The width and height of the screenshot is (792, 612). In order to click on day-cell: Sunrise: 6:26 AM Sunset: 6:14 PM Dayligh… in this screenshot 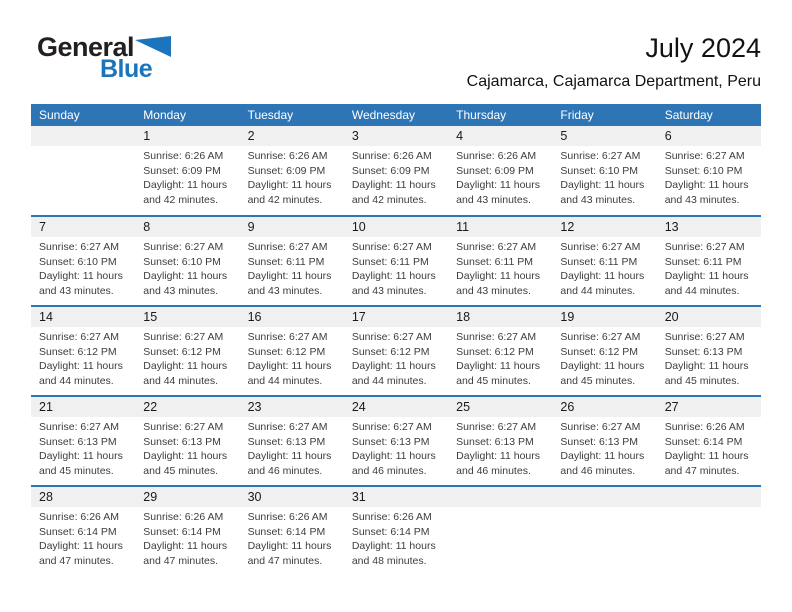, I will do `click(396, 537)`.